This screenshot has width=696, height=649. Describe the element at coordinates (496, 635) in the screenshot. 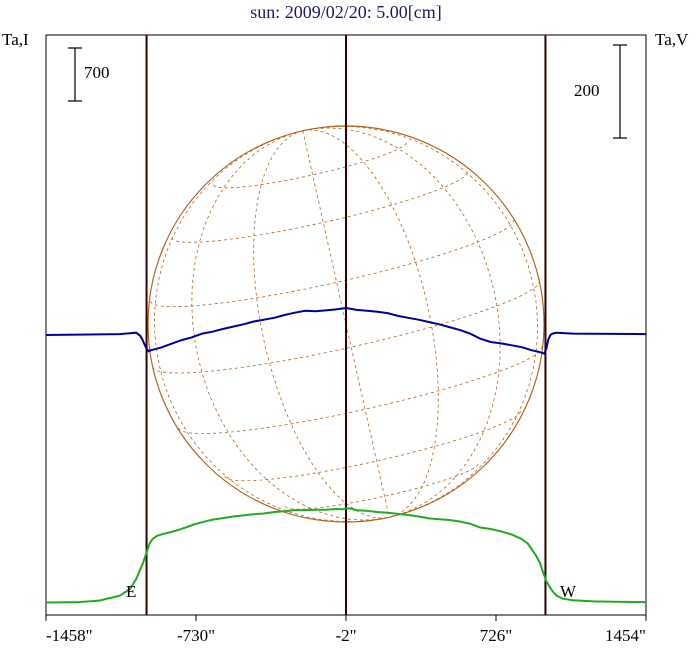

I see `x-tick-label: 726"` at that location.